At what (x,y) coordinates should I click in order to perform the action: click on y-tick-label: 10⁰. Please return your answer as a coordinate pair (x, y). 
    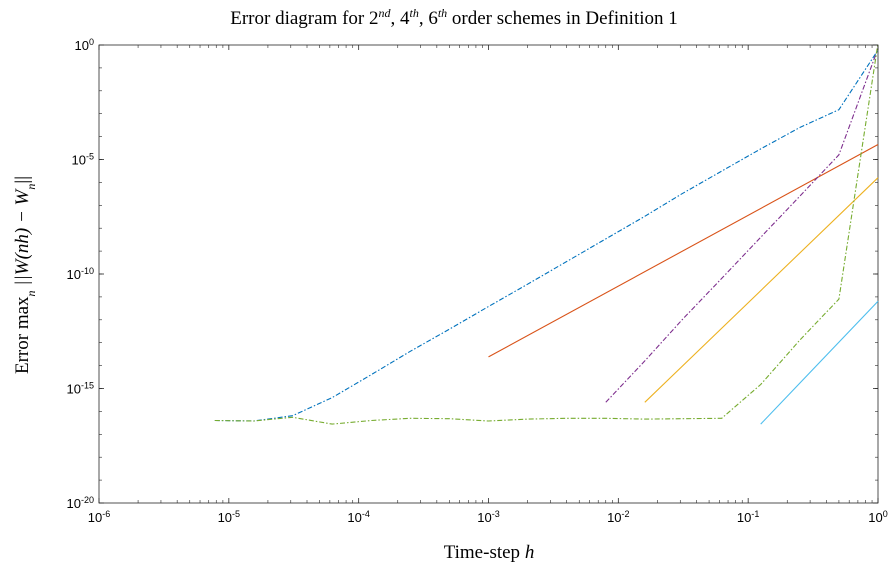
    Looking at the image, I should click on (84, 45).